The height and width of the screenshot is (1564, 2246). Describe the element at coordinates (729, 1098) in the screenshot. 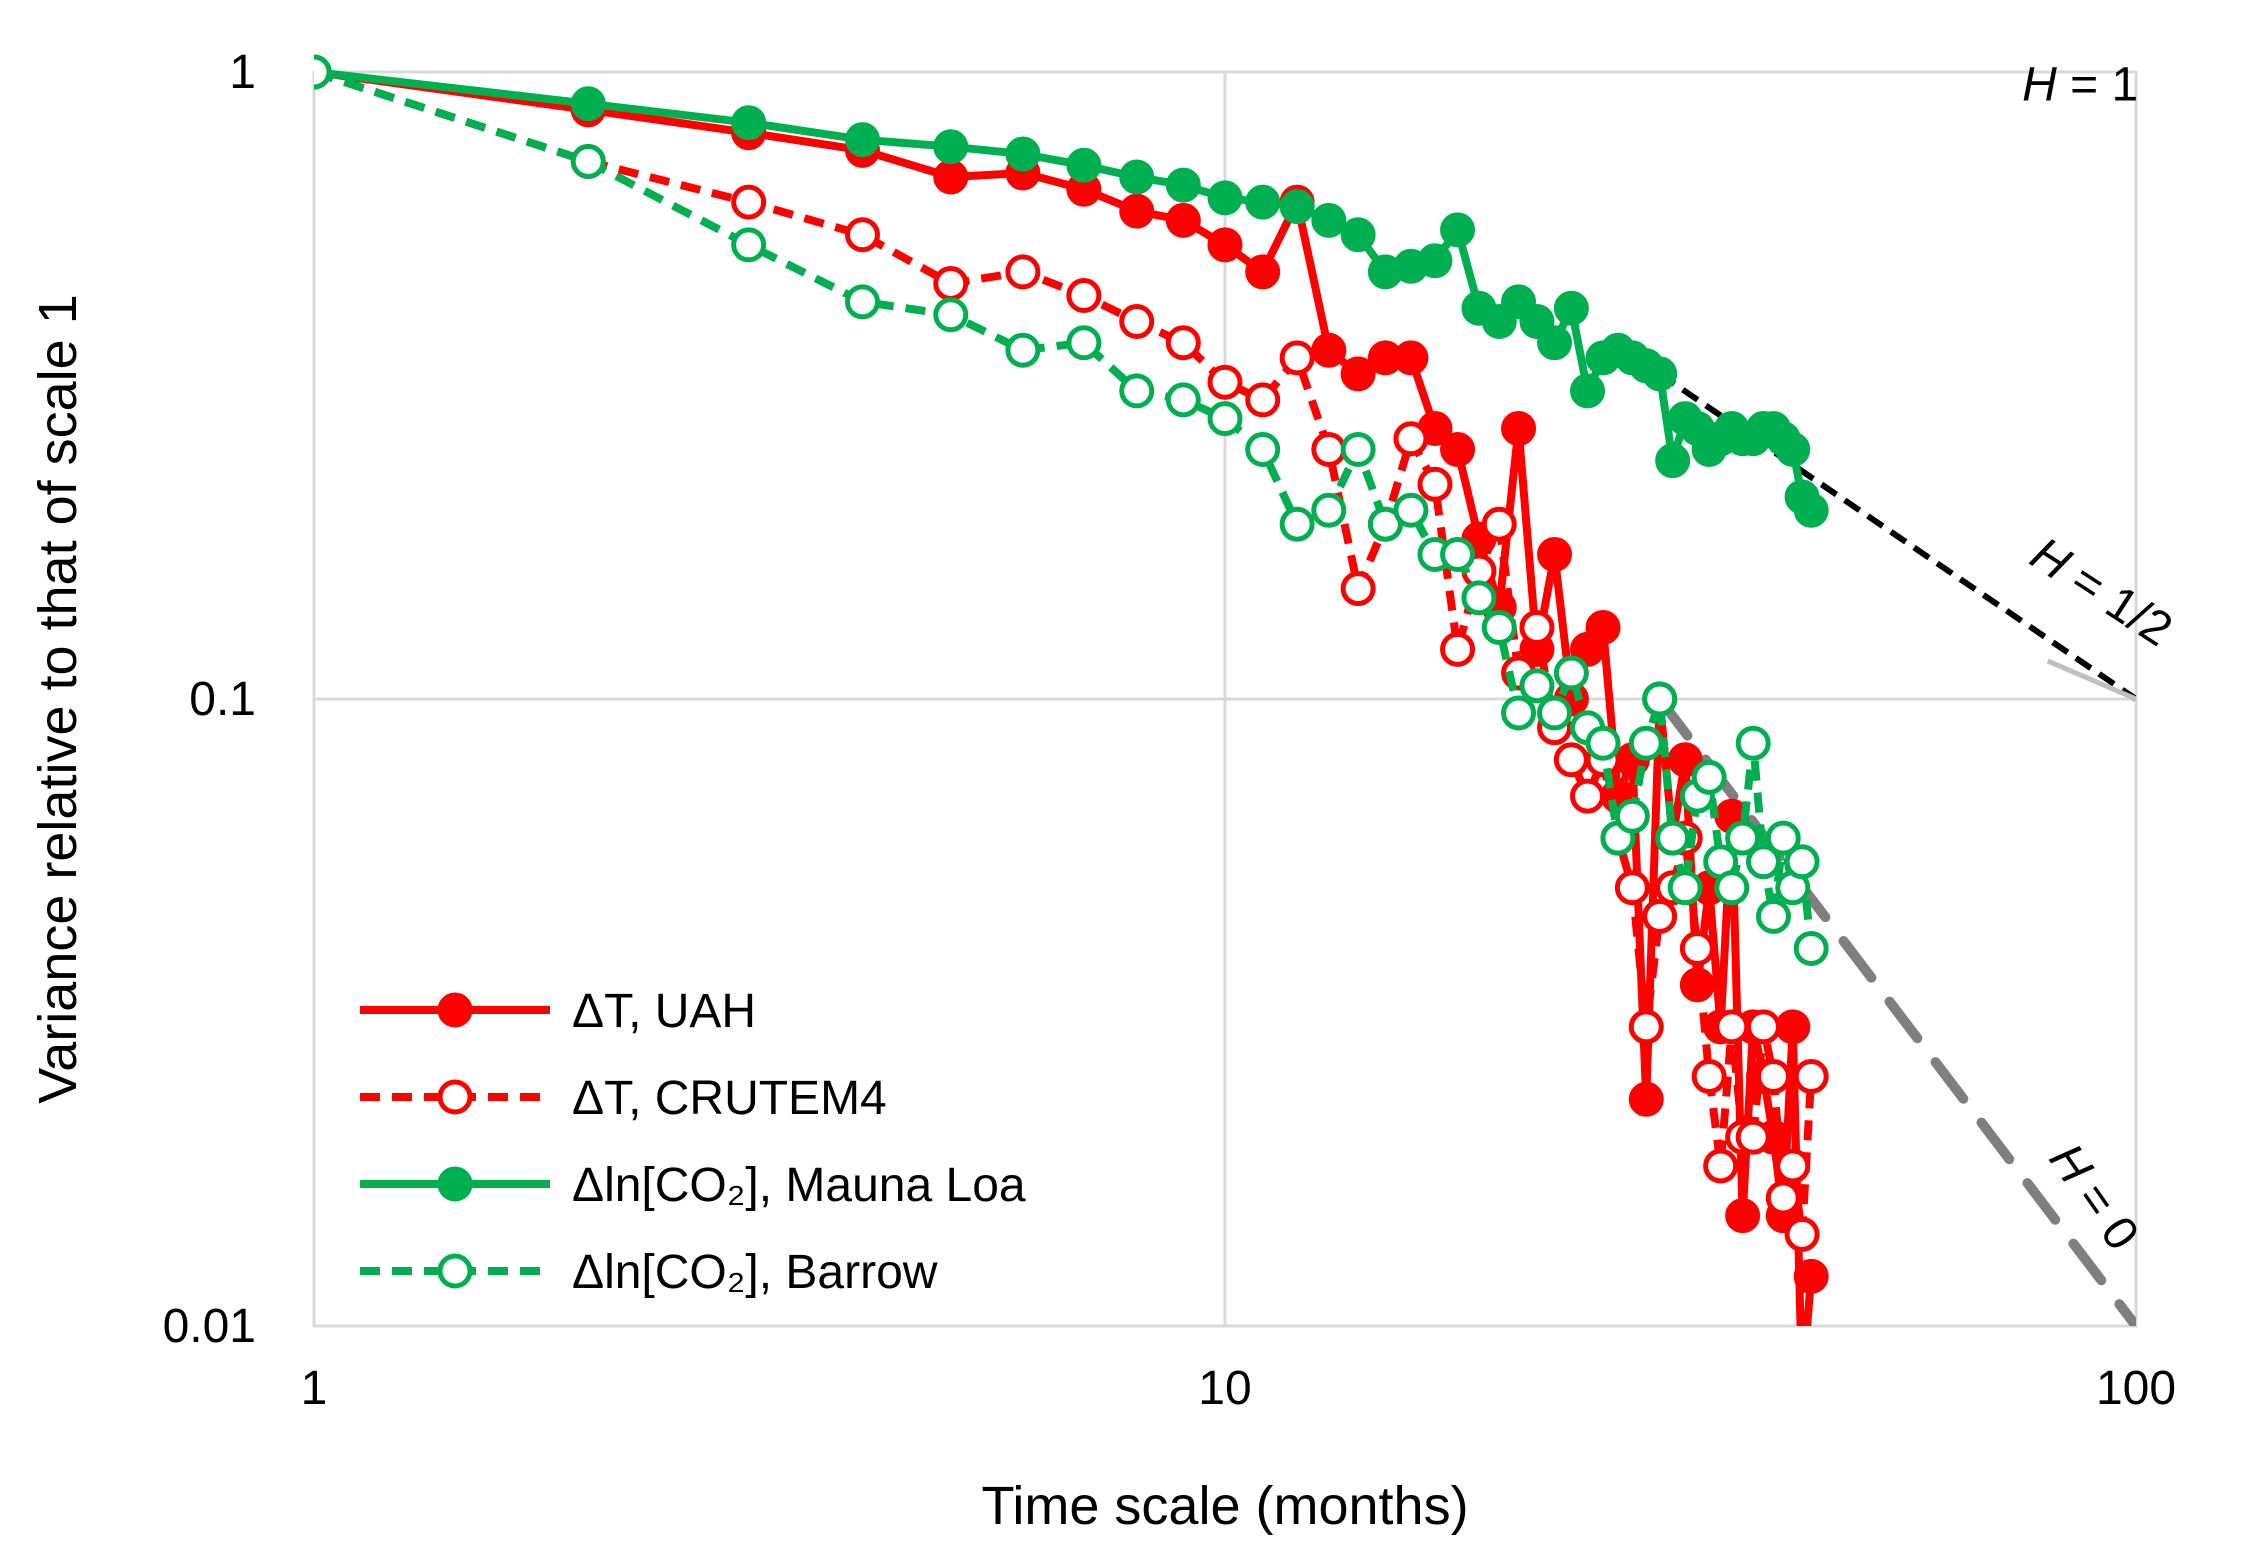

I see `legend-label: ΔT, CRUTEM4` at that location.